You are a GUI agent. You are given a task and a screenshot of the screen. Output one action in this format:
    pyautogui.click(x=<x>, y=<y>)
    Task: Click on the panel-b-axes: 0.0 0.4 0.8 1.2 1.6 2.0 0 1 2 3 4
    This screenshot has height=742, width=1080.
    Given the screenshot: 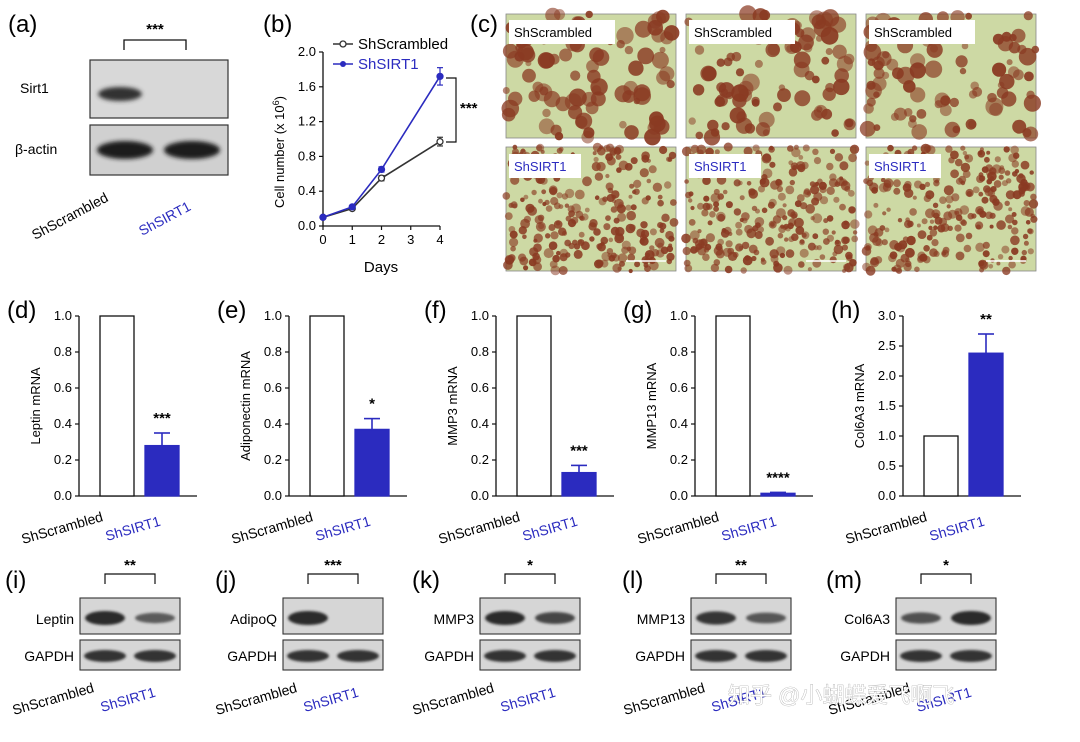 What is the action you would take?
    pyautogui.click(x=371, y=145)
    